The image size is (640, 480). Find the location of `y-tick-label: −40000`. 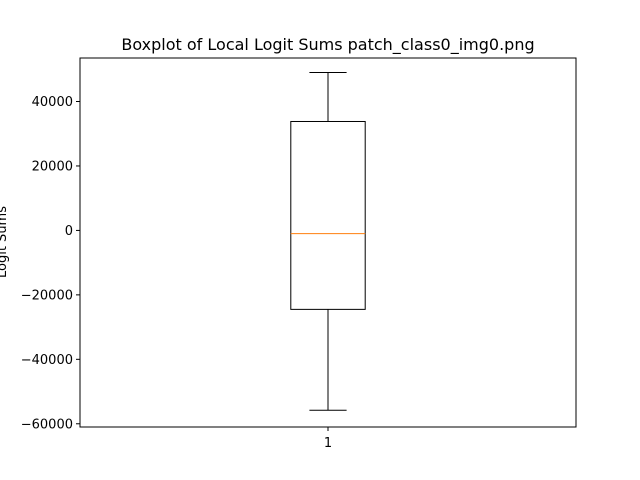

y-tick-label: −40000 is located at coordinates (47, 360).